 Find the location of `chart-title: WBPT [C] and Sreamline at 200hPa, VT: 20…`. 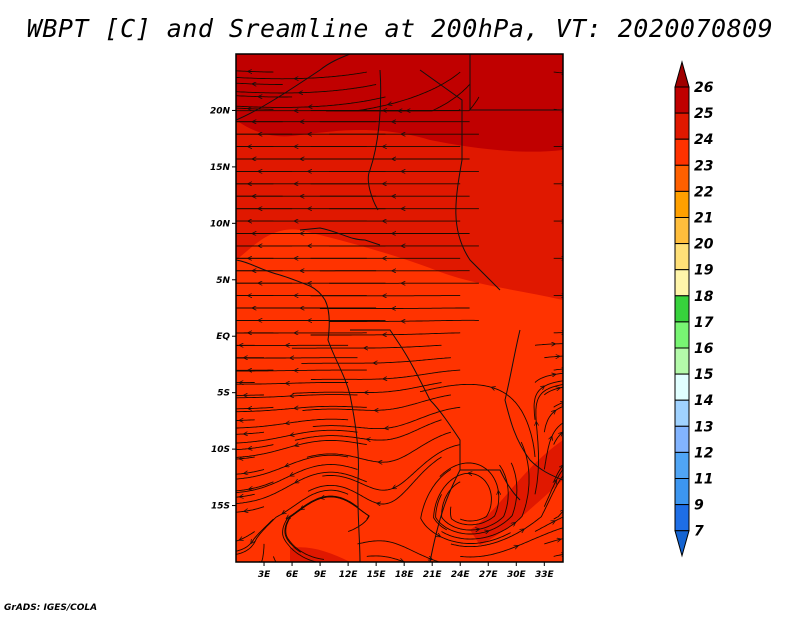

chart-title: WBPT [C] and Sreamline at 200hPa, VT: 20… is located at coordinates (400, 28).